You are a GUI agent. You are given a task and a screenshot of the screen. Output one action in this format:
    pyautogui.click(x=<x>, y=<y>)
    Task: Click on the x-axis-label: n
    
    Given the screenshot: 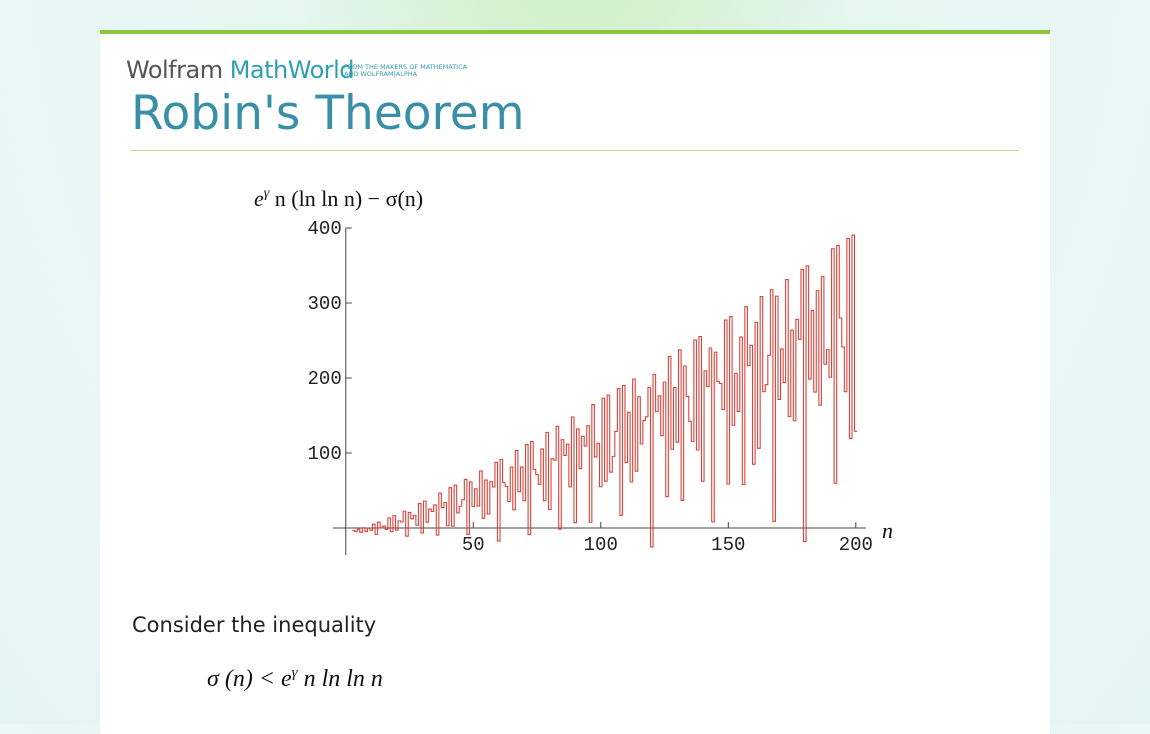 What is the action you would take?
    pyautogui.click(x=887, y=530)
    